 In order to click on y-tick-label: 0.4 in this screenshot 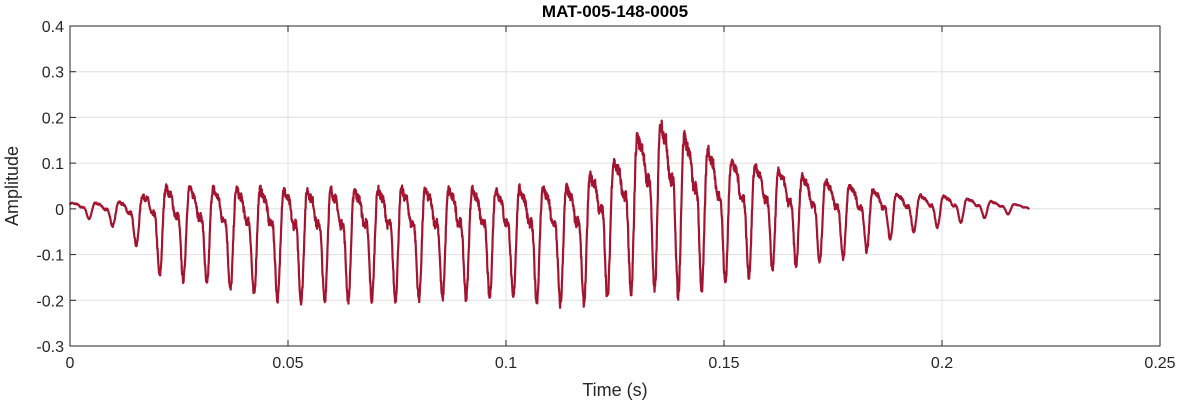, I will do `click(53, 27)`.